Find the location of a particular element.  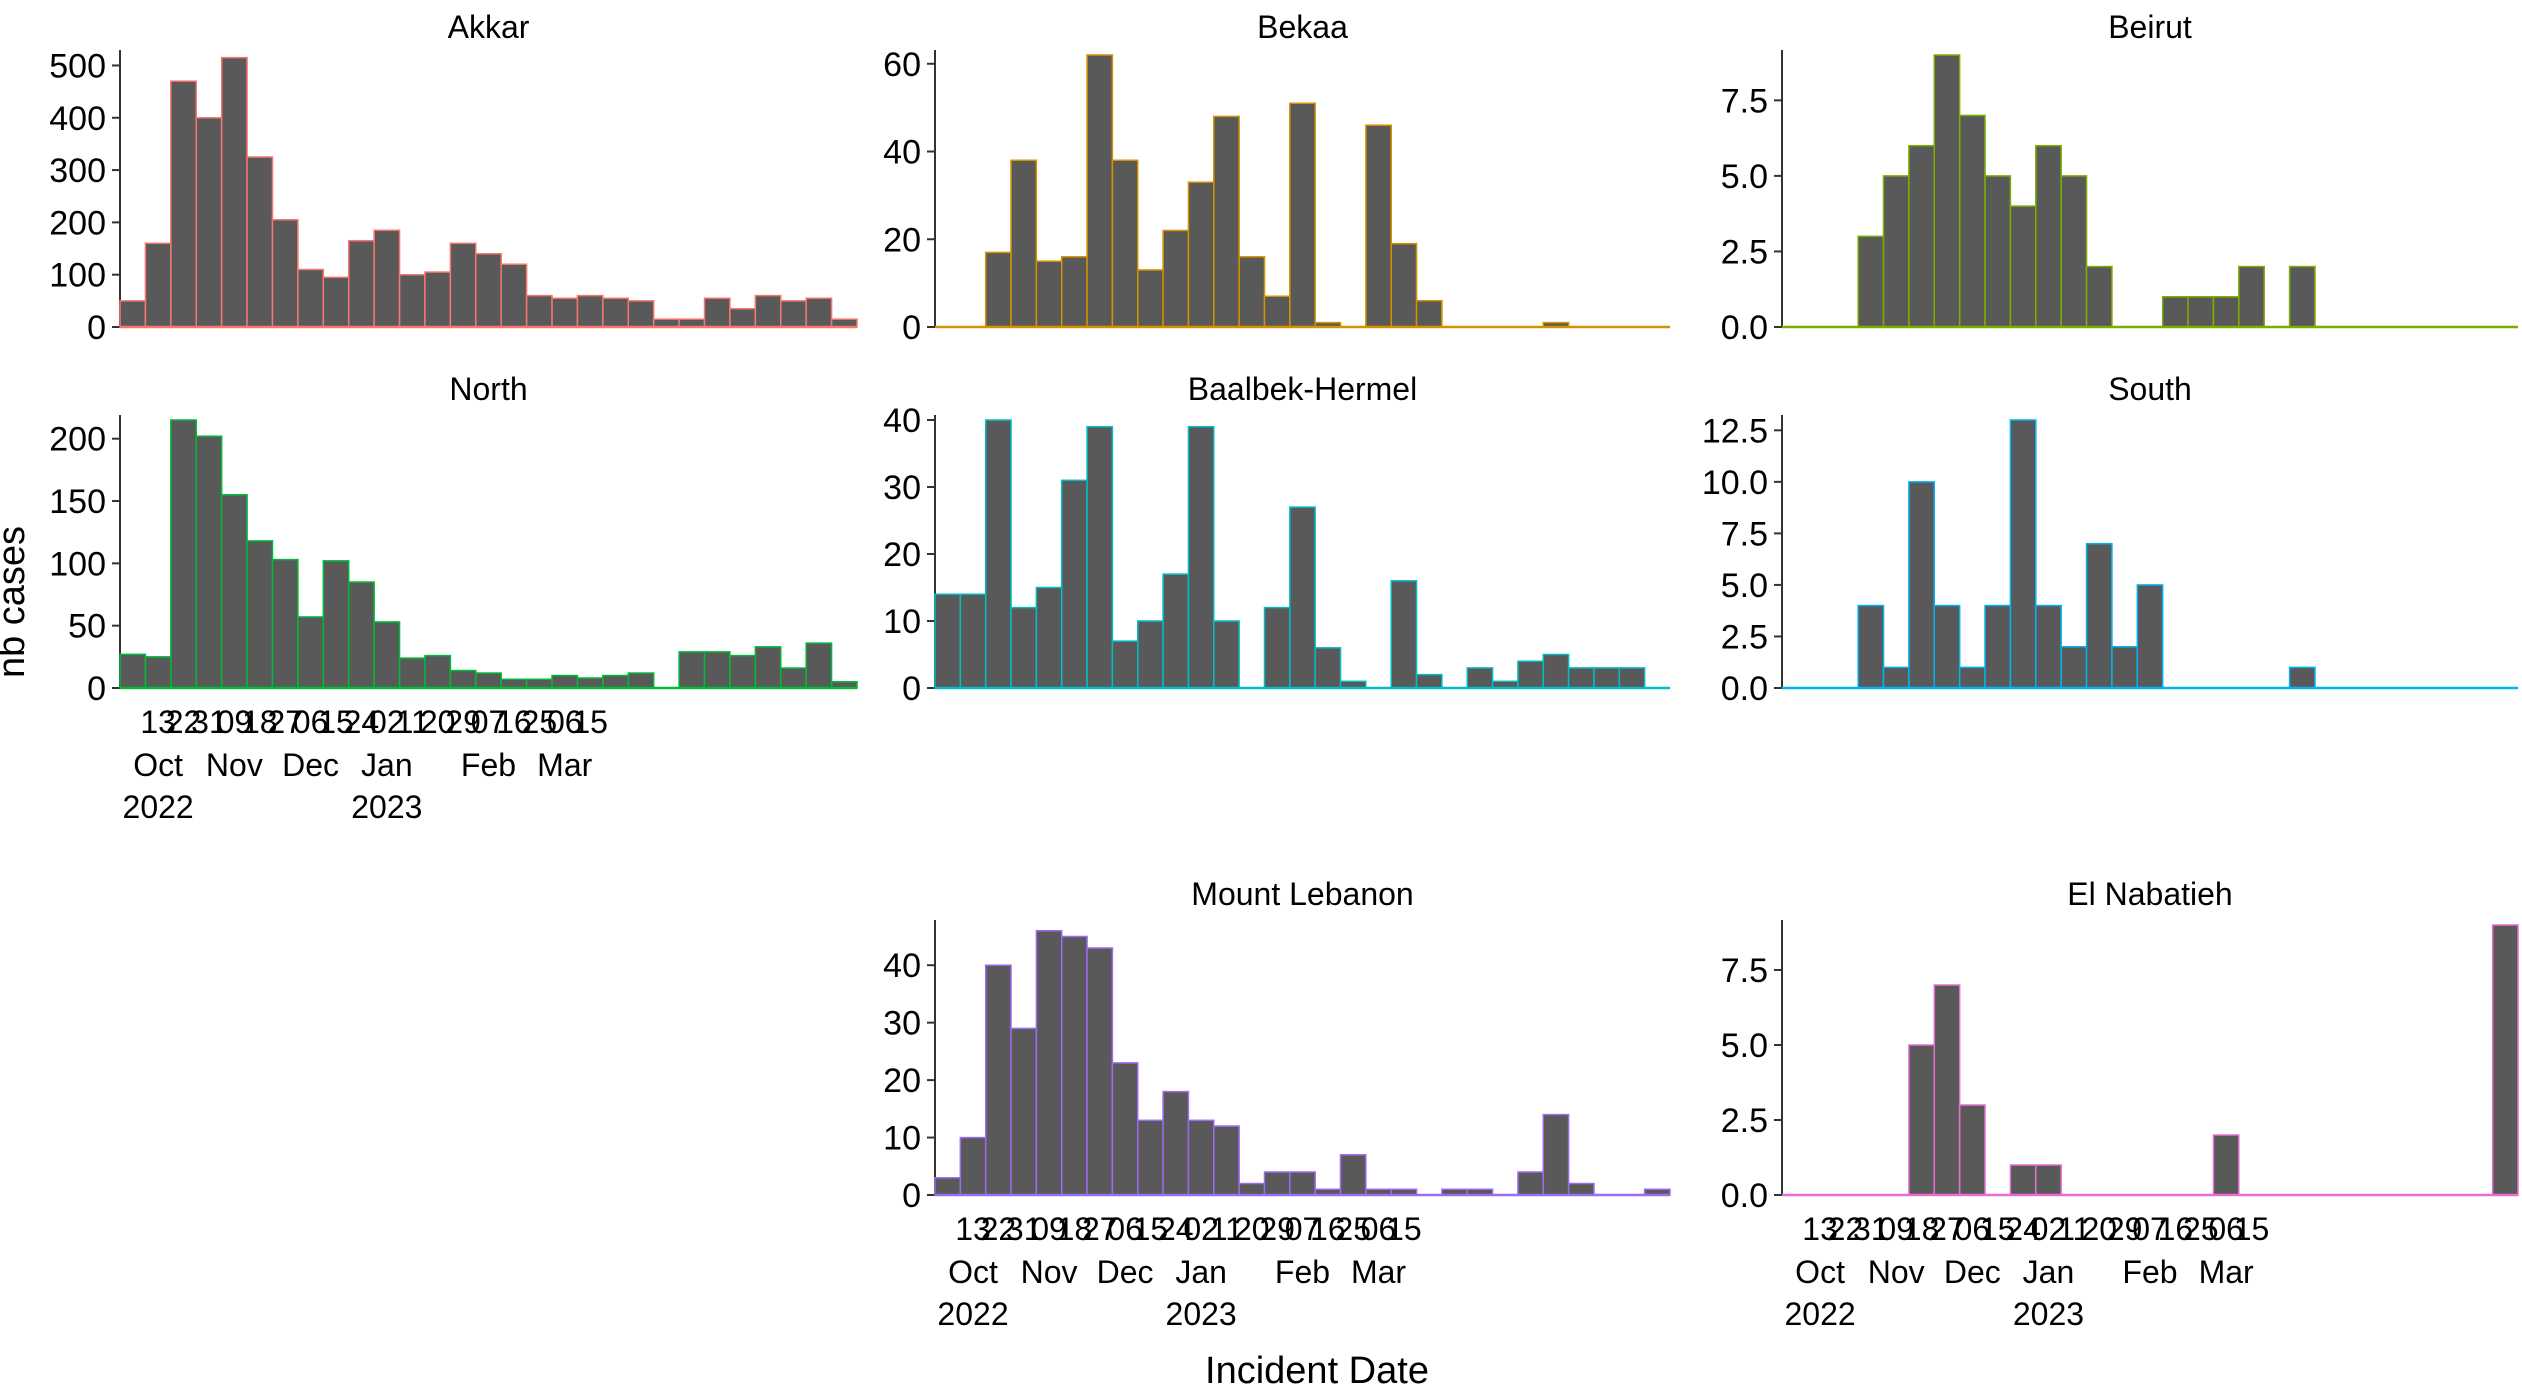

x-axis-title: Incident Date is located at coordinates (1317, 1371).